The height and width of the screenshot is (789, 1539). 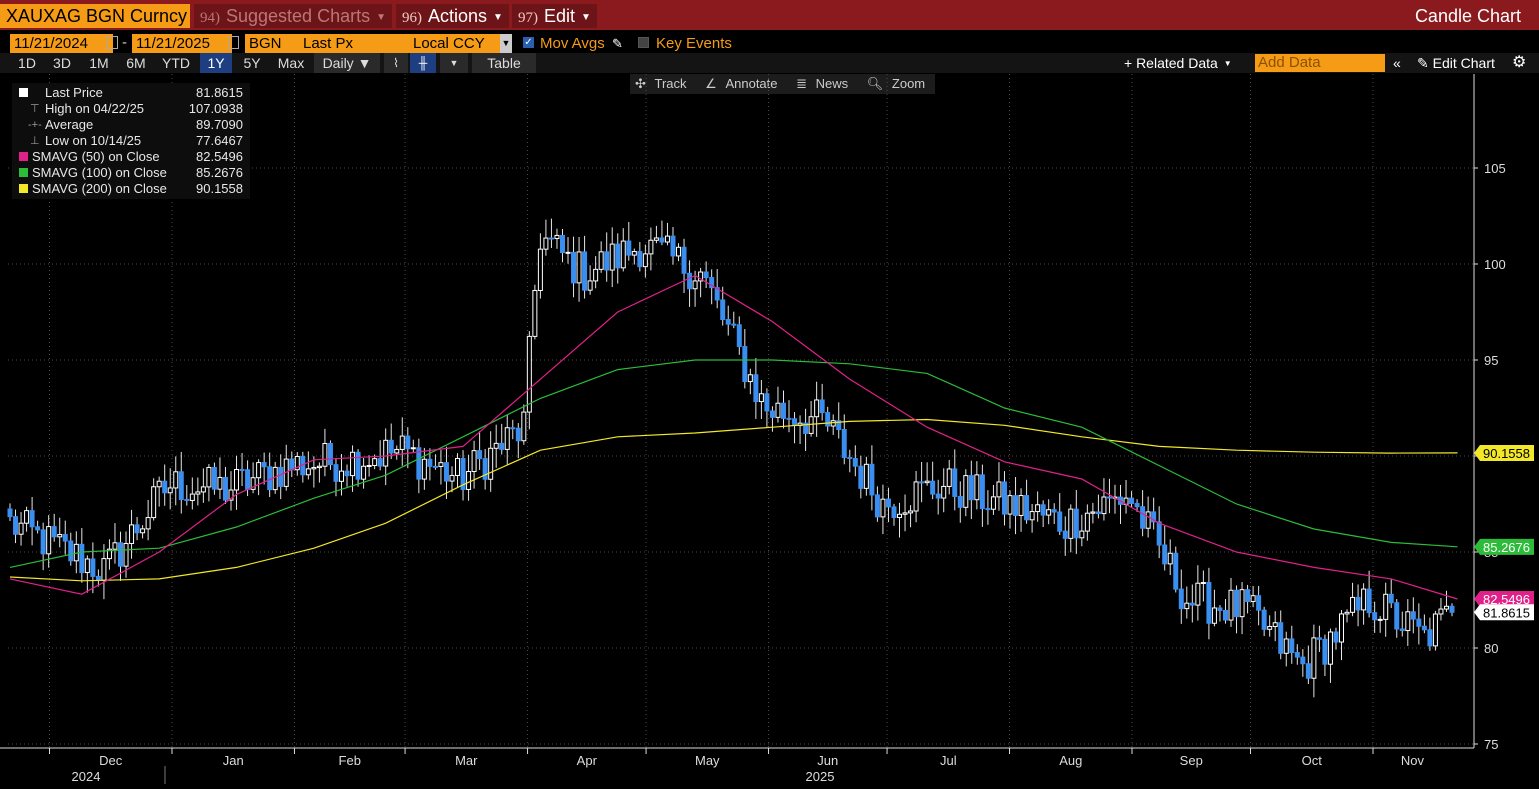 What do you see at coordinates (1504, 612) in the screenshot?
I see `last-price-tag: 81.8615` at bounding box center [1504, 612].